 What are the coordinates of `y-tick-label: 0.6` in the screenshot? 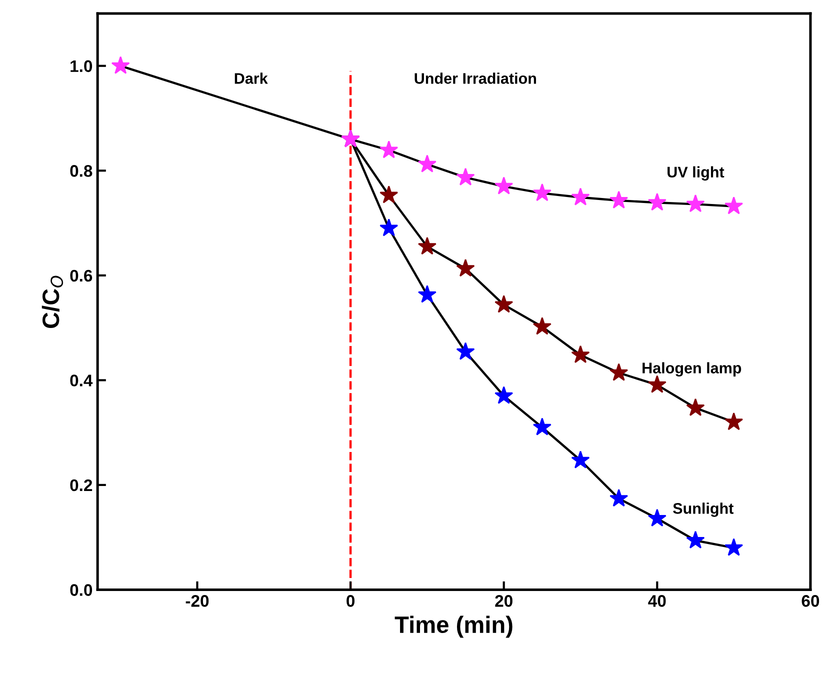 It's located at (81, 276).